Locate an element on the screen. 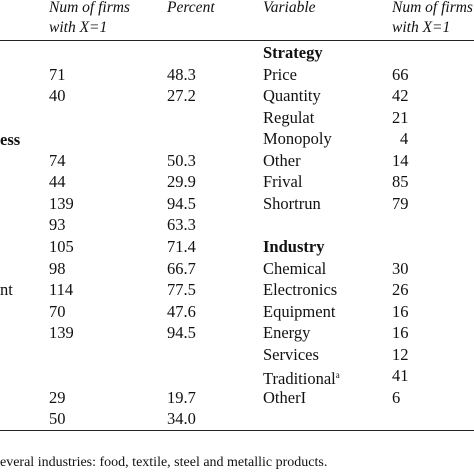 The width and height of the screenshot is (474, 474). firm-count: 98 is located at coordinates (57, 268).